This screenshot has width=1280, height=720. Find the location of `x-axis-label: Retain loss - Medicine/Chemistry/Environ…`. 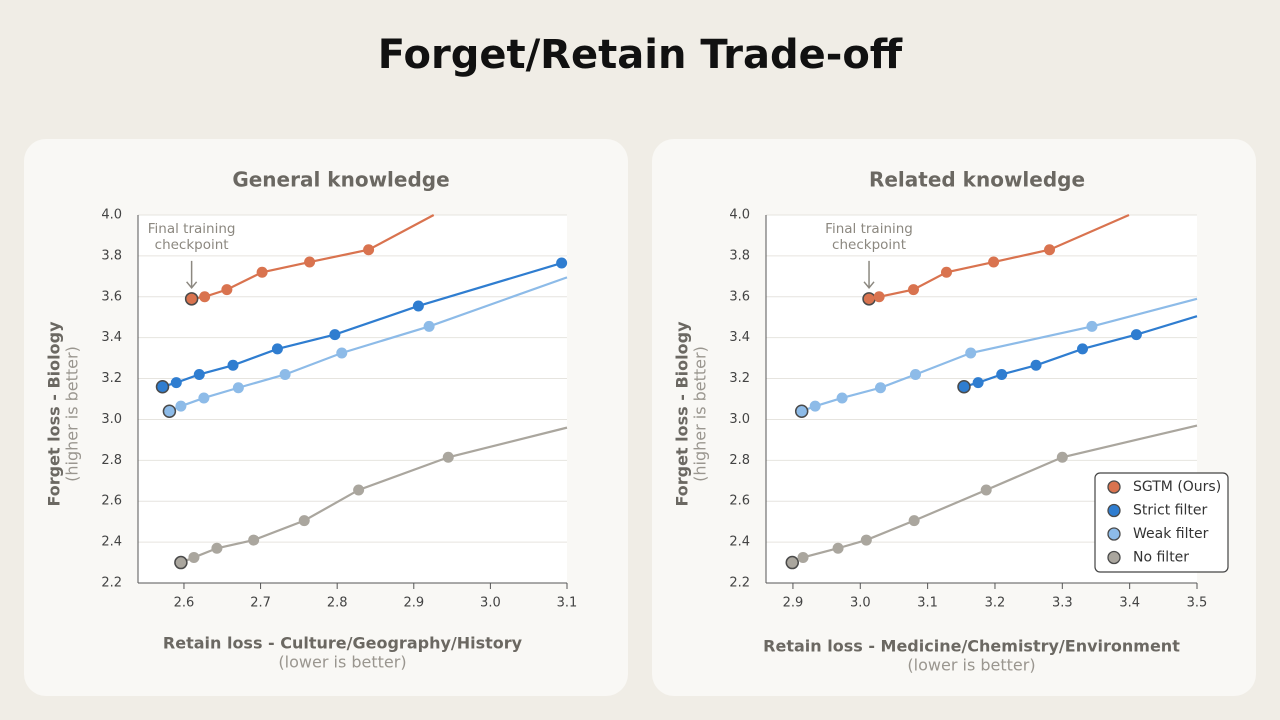

x-axis-label: Retain loss - Medicine/Chemistry/Environ… is located at coordinates (971, 646).